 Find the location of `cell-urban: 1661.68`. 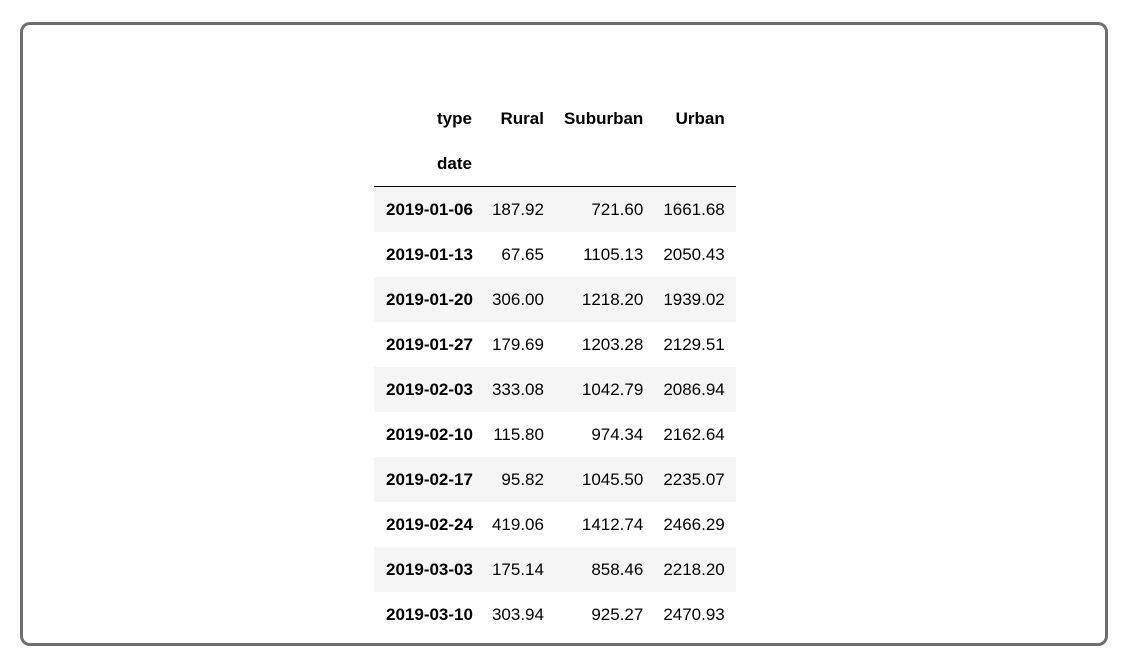

cell-urban: 1661.68 is located at coordinates (694, 209).